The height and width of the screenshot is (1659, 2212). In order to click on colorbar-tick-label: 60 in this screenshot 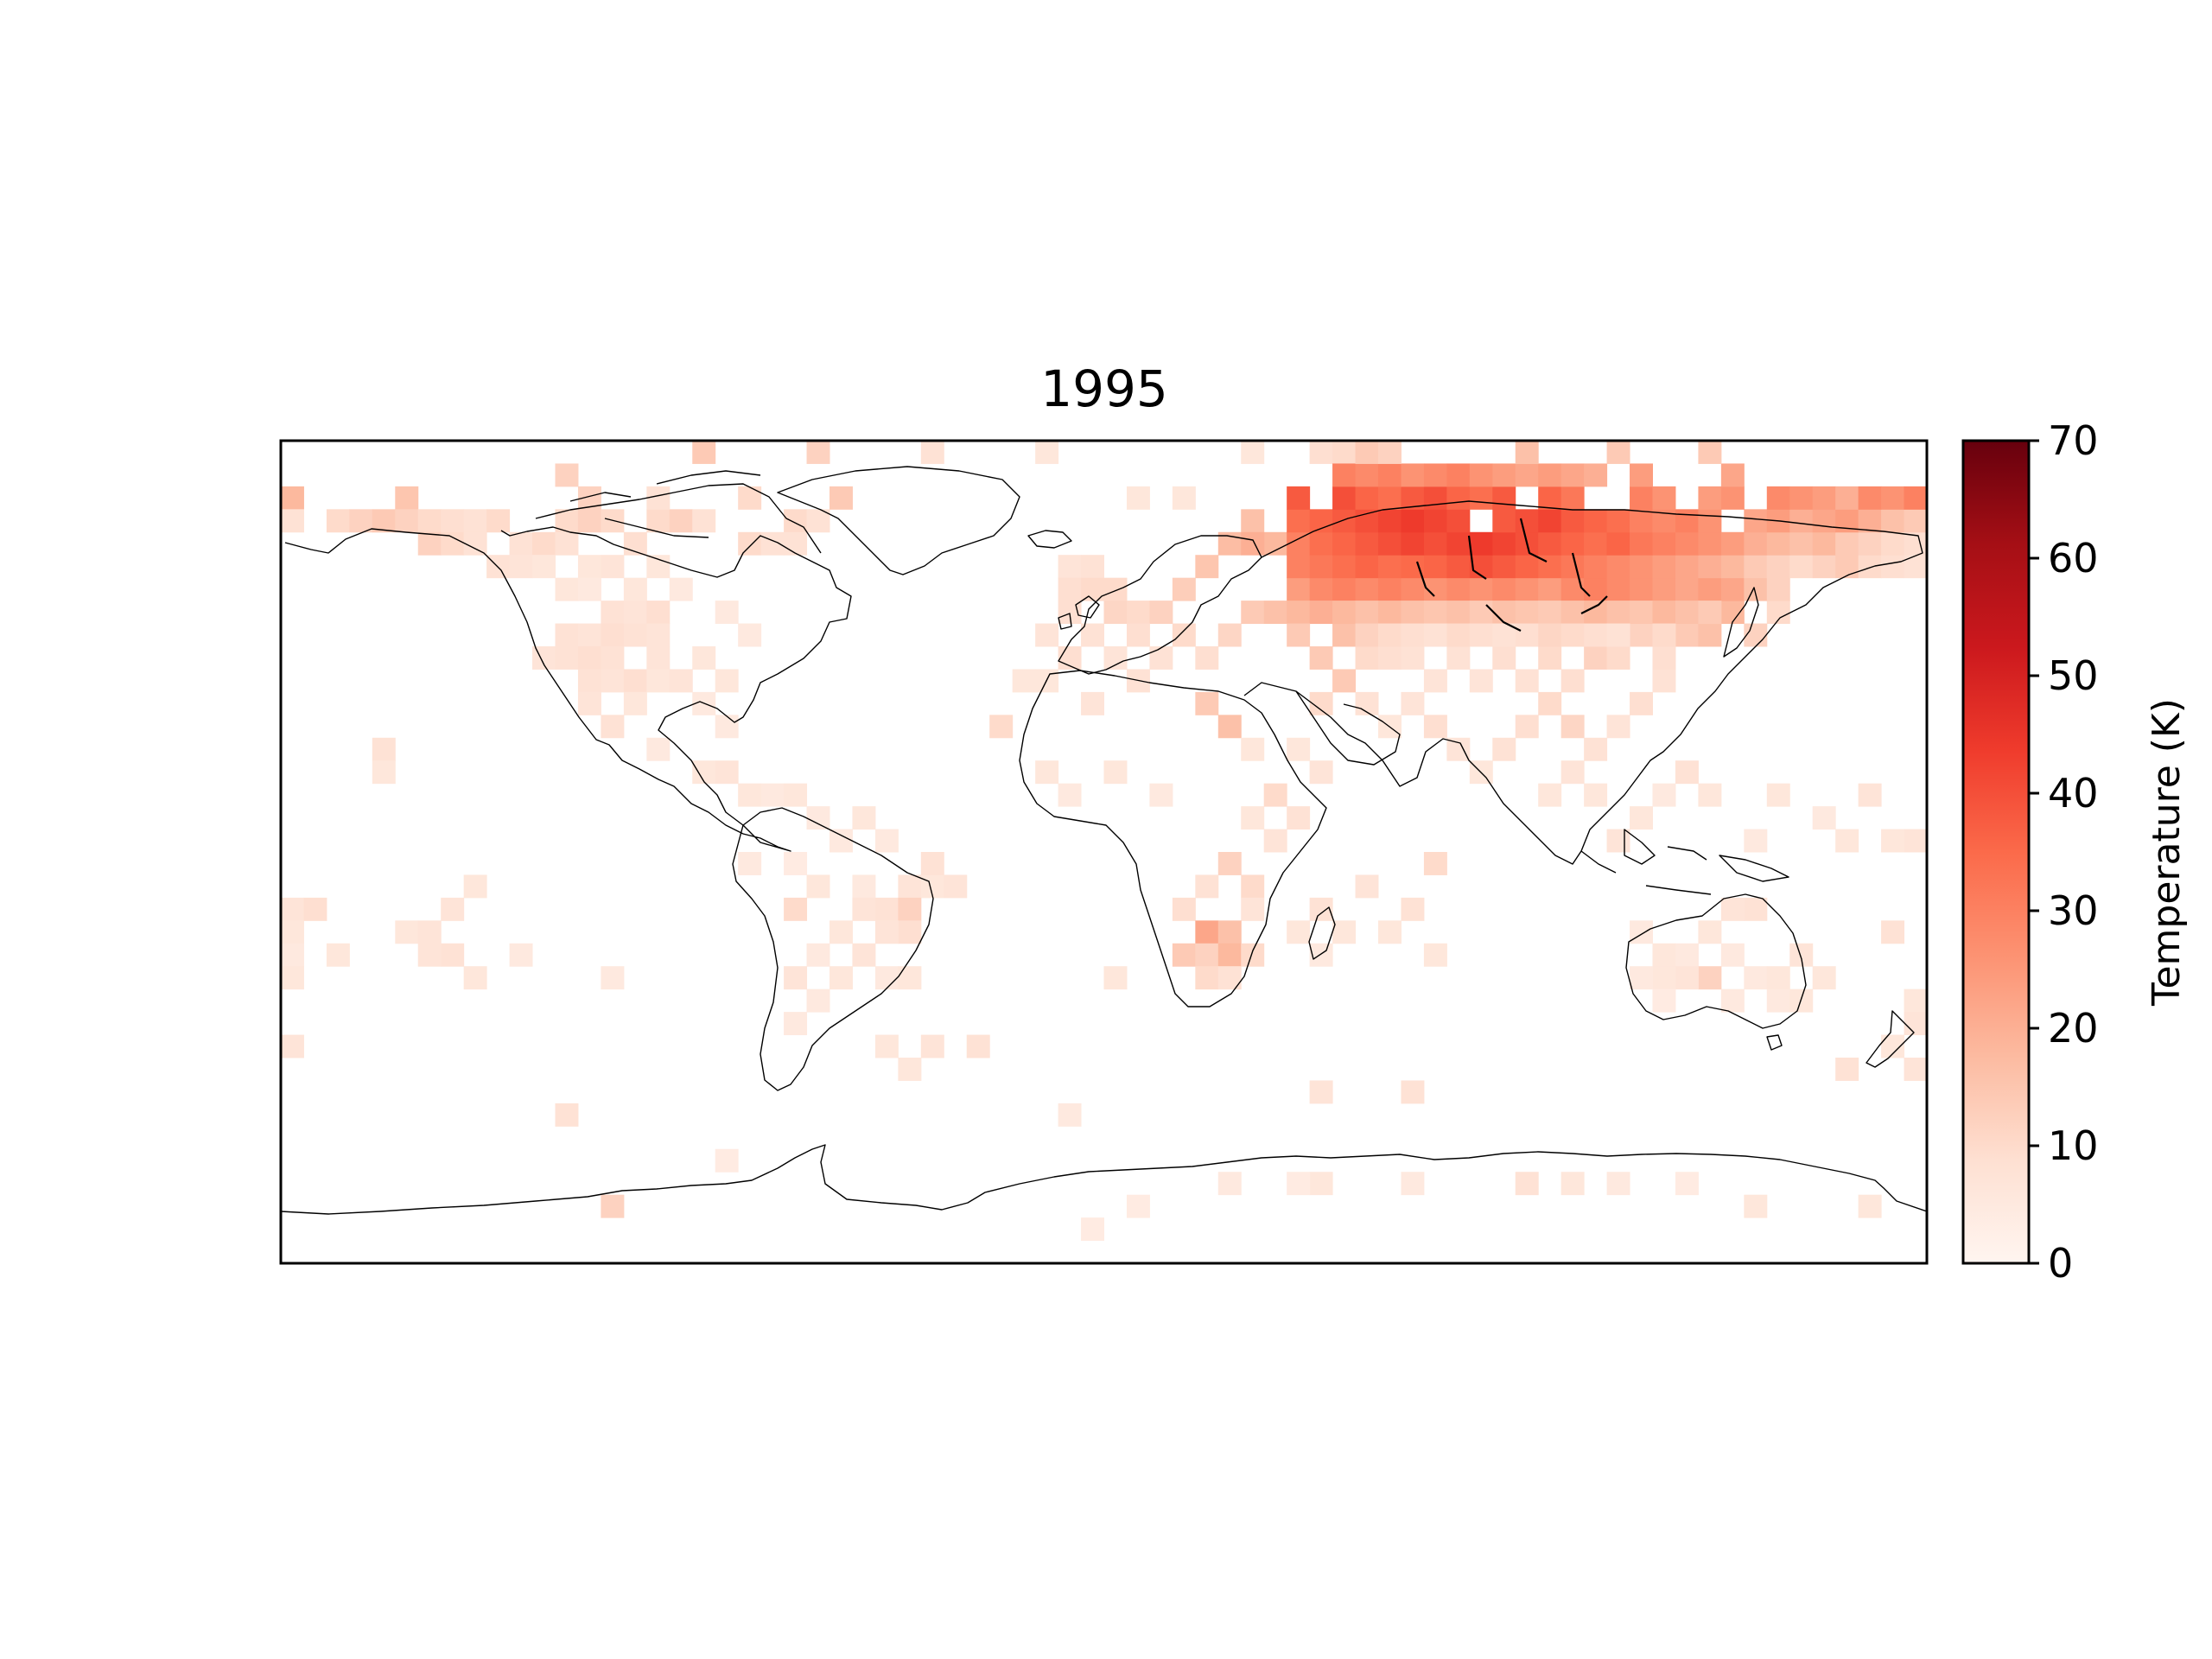, I will do `click(2073, 558)`.